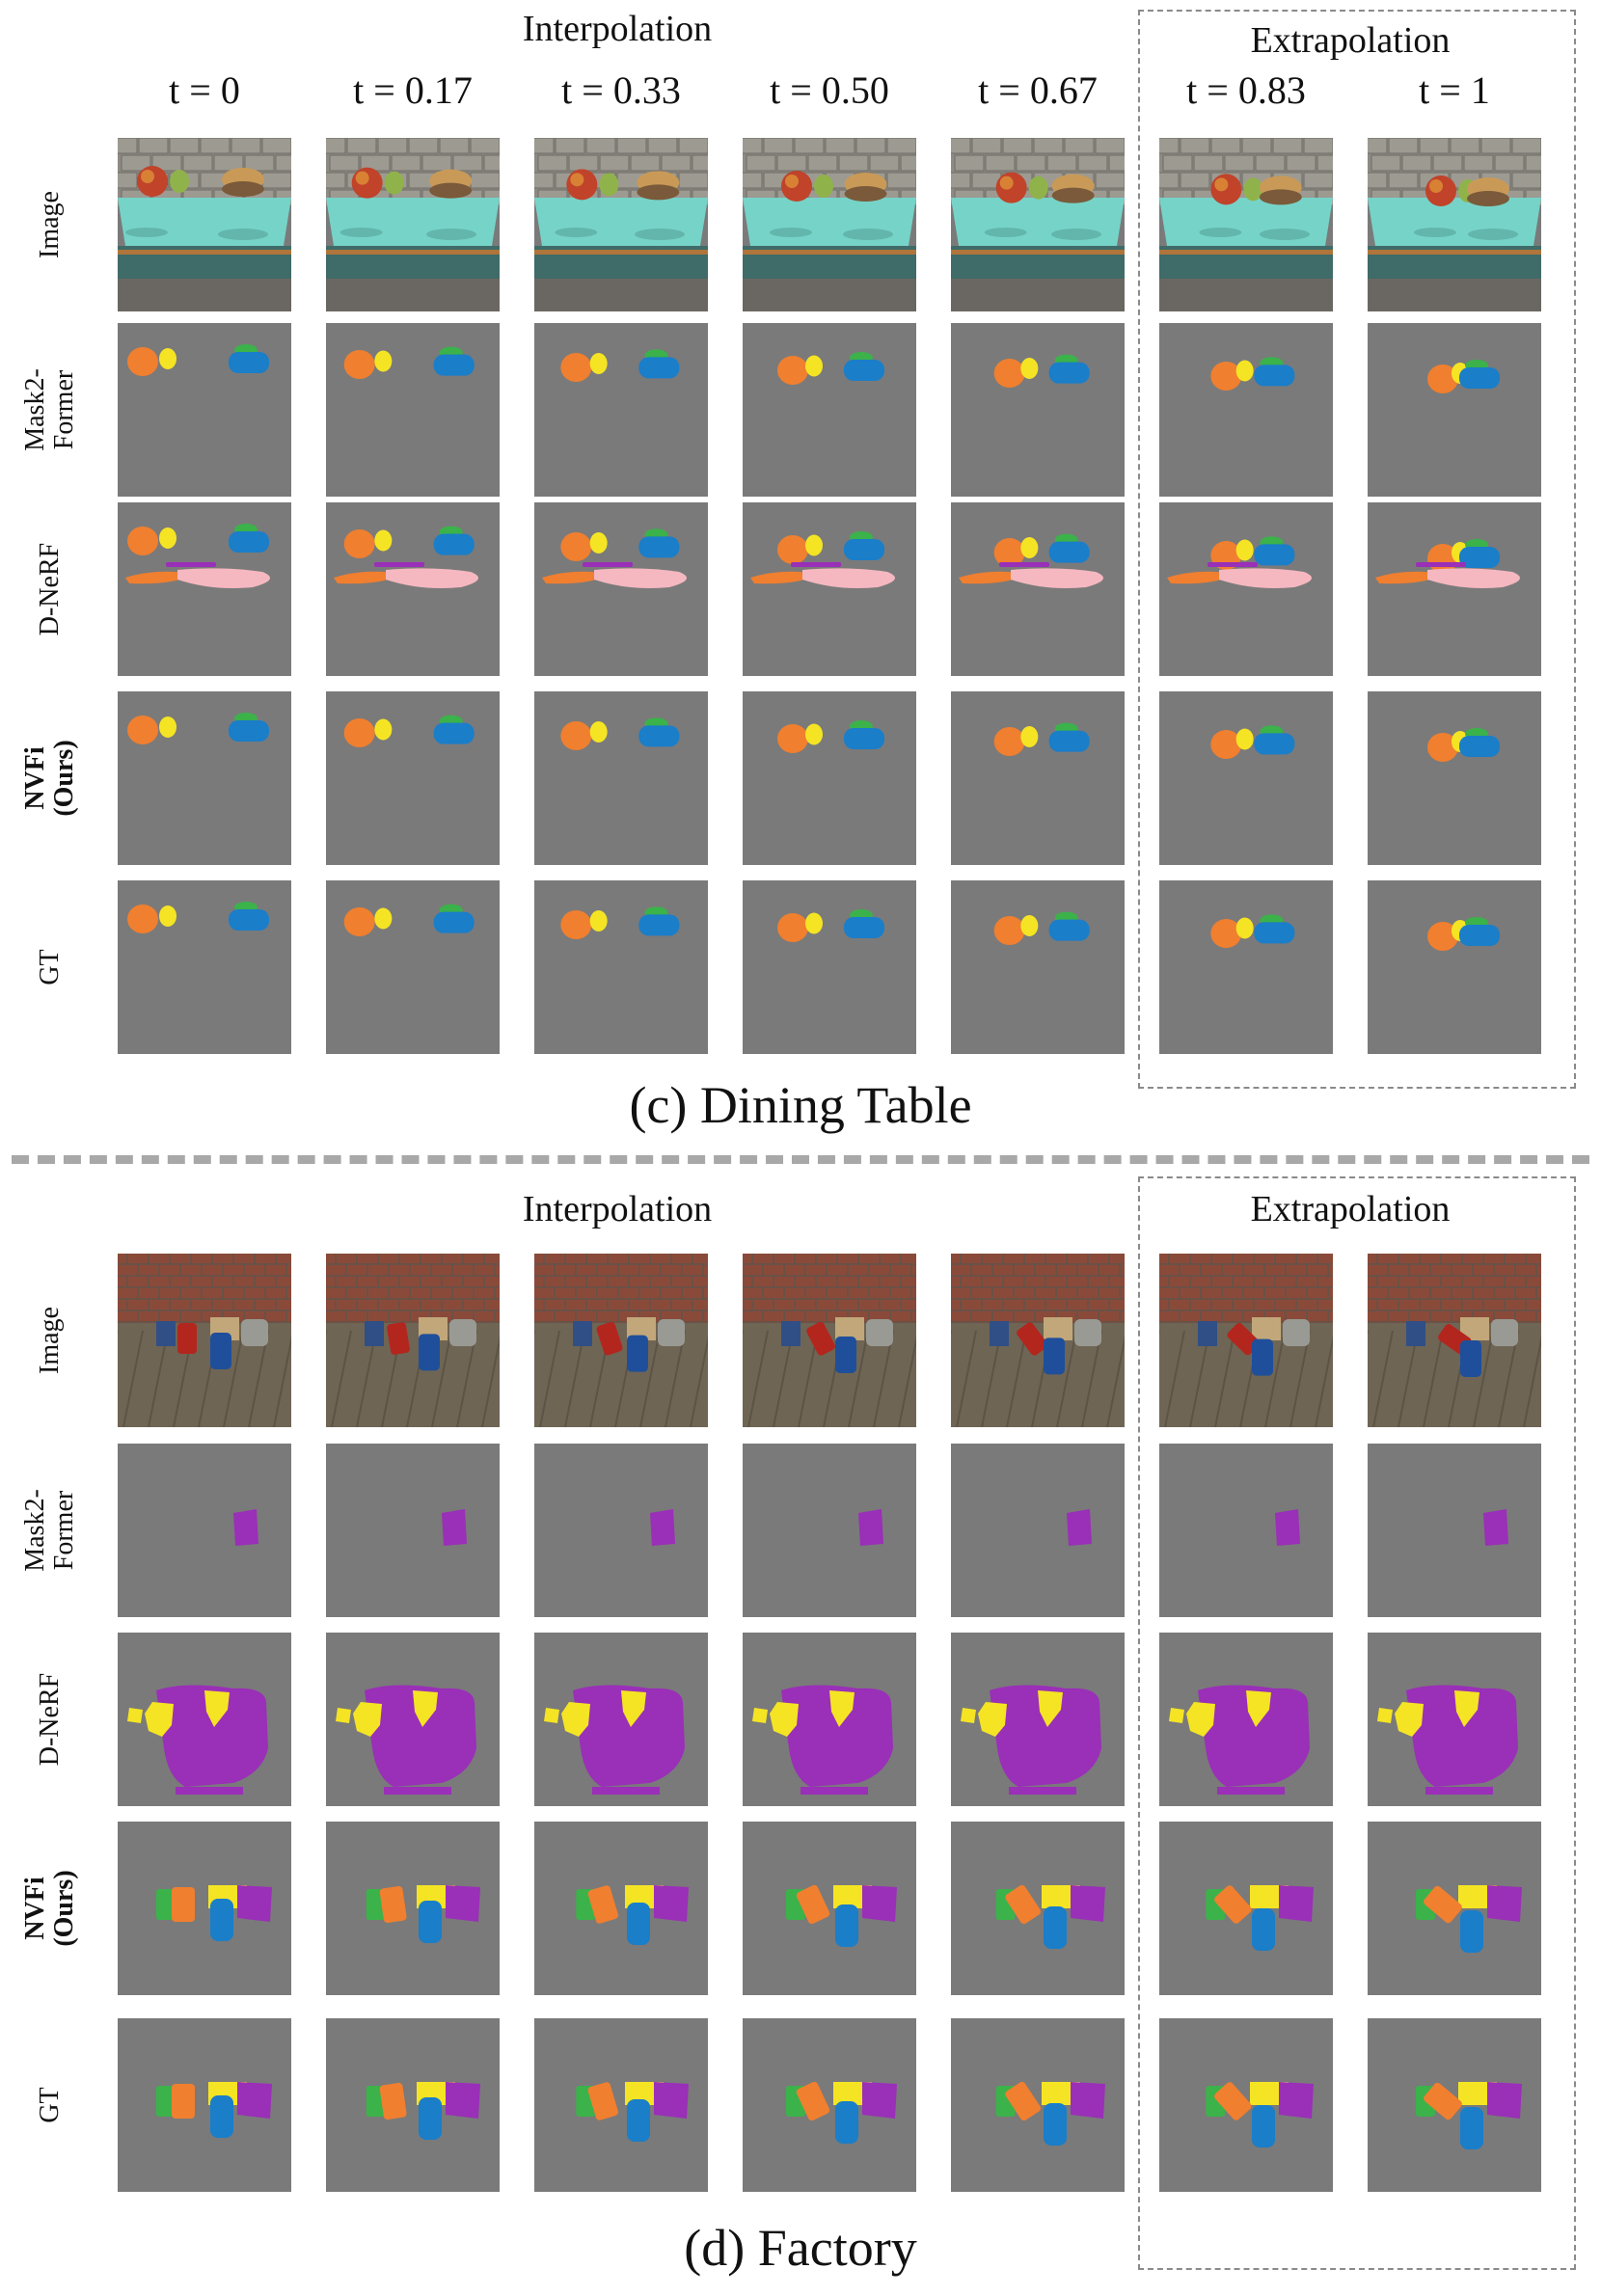 The width and height of the screenshot is (1601, 2296). What do you see at coordinates (413, 224) in the screenshot?
I see `dining-tile-r0-c1` at bounding box center [413, 224].